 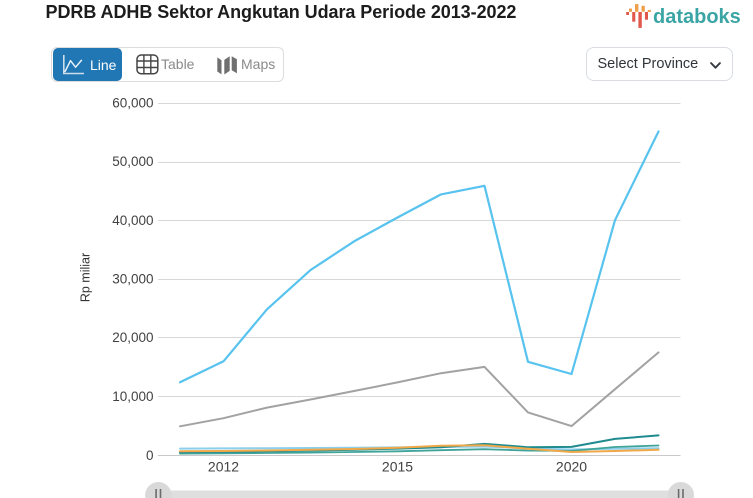 I want to click on svg-text: 40,000, so click(x=132, y=220).